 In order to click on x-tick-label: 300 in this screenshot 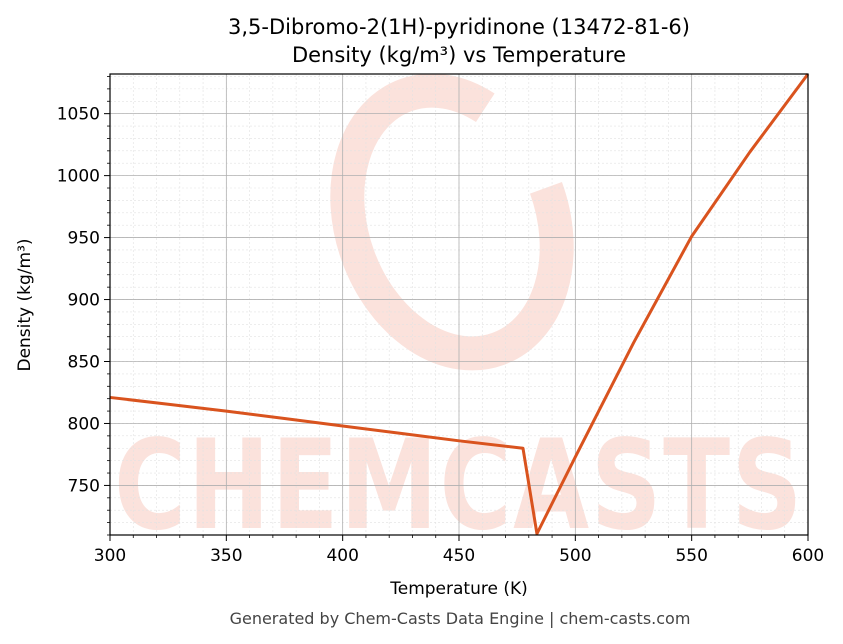, I will do `click(110, 556)`.